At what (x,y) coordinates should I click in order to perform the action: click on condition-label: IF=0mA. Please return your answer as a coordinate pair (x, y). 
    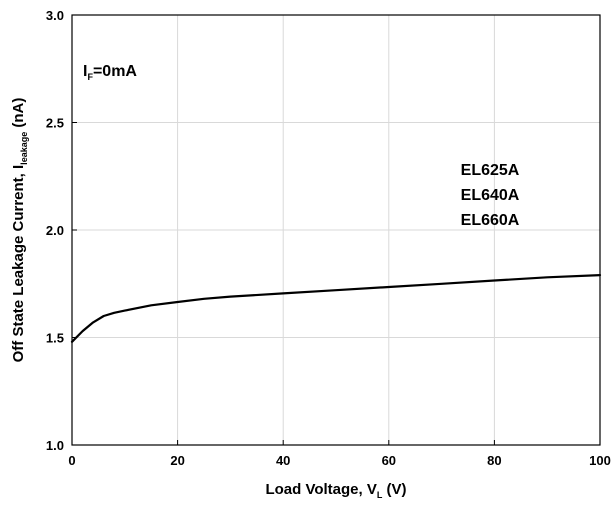
    Looking at the image, I should click on (110, 72).